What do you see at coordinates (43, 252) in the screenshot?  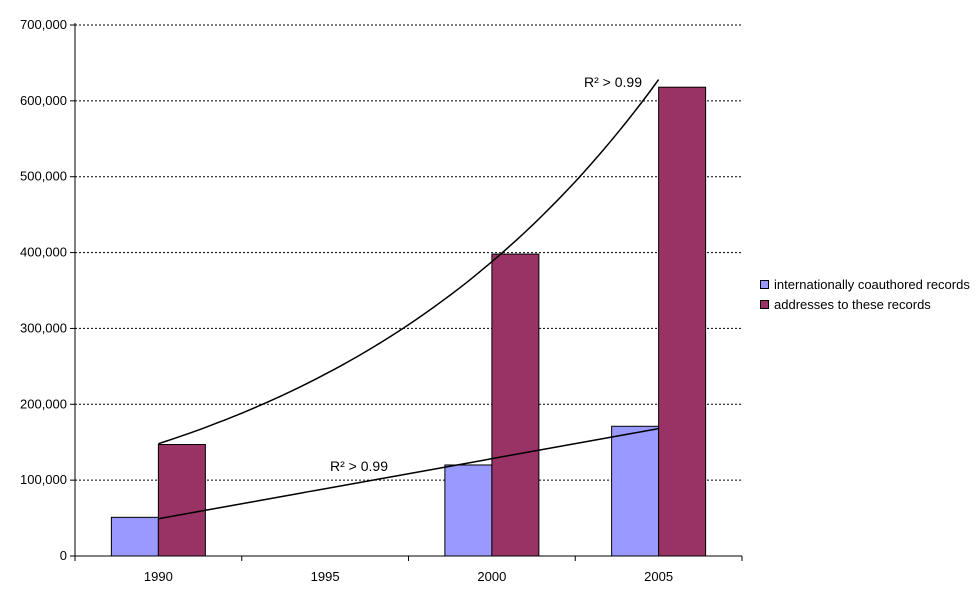 I see `y-tick-label: 400,000` at bounding box center [43, 252].